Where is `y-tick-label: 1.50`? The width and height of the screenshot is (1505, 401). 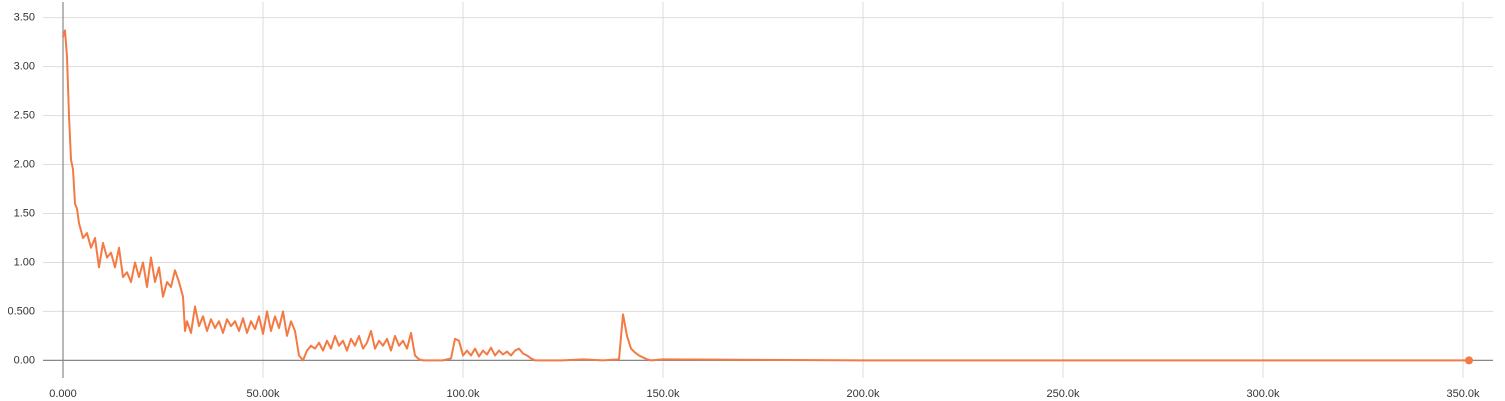 y-tick-label: 1.50 is located at coordinates (24, 213).